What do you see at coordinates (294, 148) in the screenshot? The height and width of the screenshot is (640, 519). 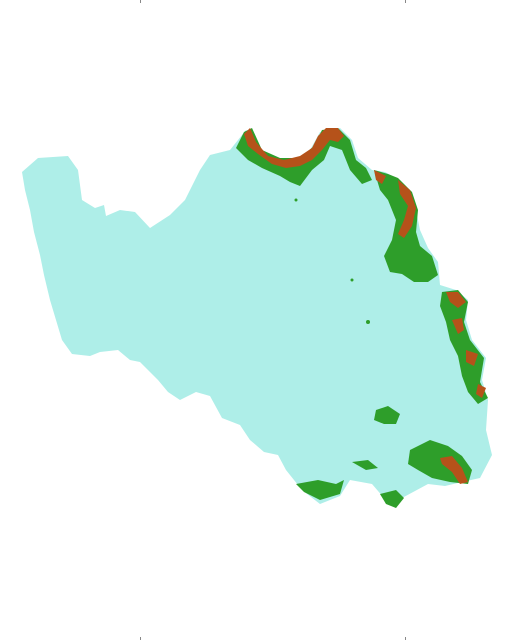 I see `highland-north-ridge` at bounding box center [294, 148].